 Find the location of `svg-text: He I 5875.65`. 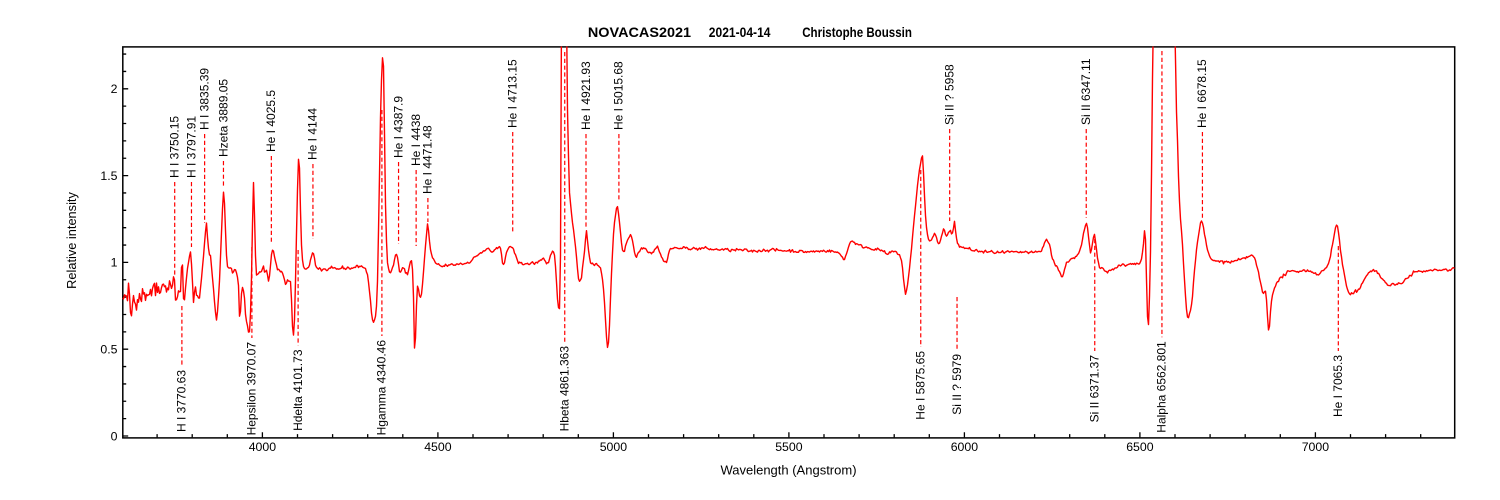

svg-text: He I 5875.65 is located at coordinates (921, 385).